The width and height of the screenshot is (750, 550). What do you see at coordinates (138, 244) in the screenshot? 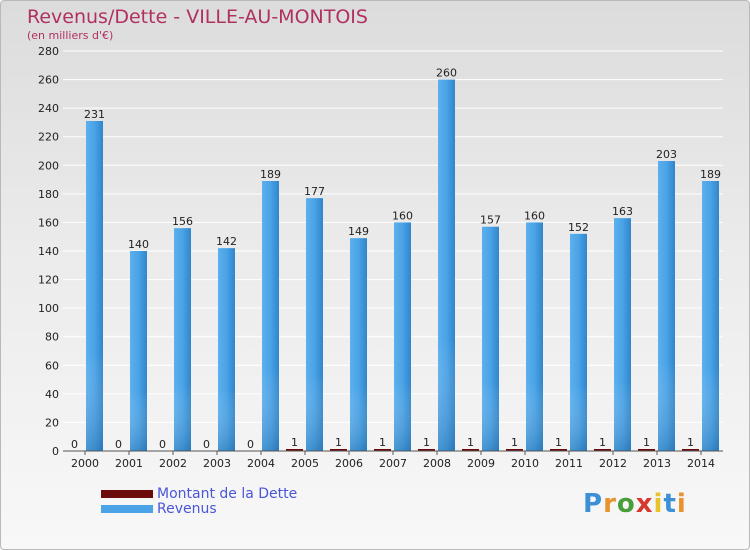
I see `revenus-value-label: 140` at bounding box center [138, 244].